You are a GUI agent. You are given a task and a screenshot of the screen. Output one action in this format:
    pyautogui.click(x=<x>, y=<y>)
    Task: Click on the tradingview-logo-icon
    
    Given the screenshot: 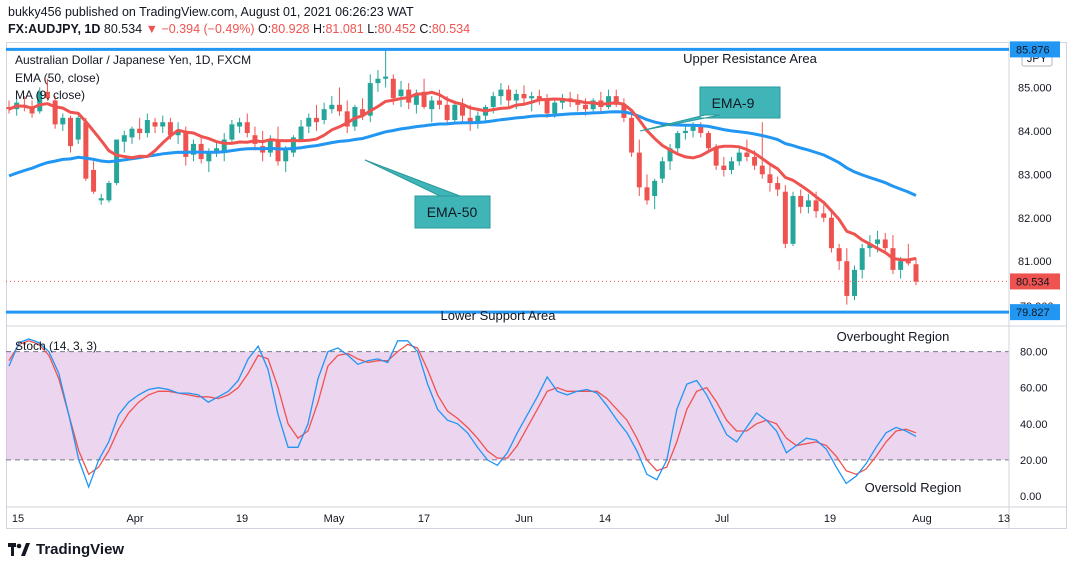 What is the action you would take?
    pyautogui.click(x=19, y=549)
    